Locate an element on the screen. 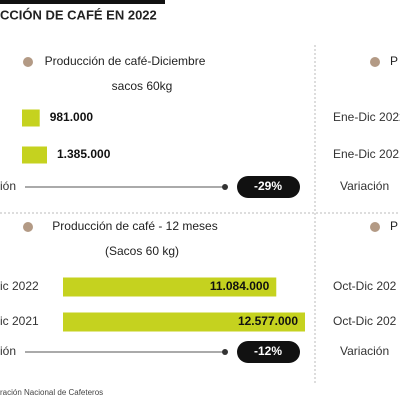 Image resolution: width=400 pixels, height=405 pixels. value-label: 12.577.000 is located at coordinates (268, 321).